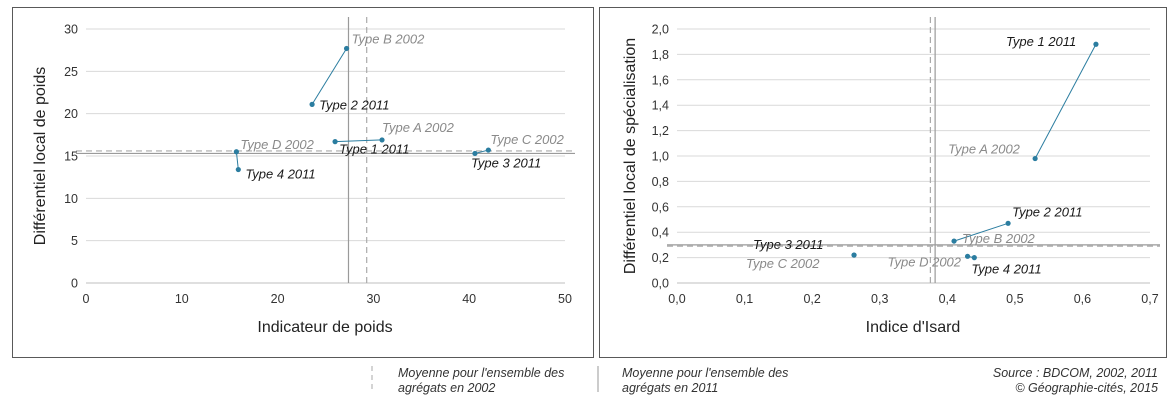  Describe the element at coordinates (676, 299) in the screenshot. I see `x-tick-label: 0,0` at that location.